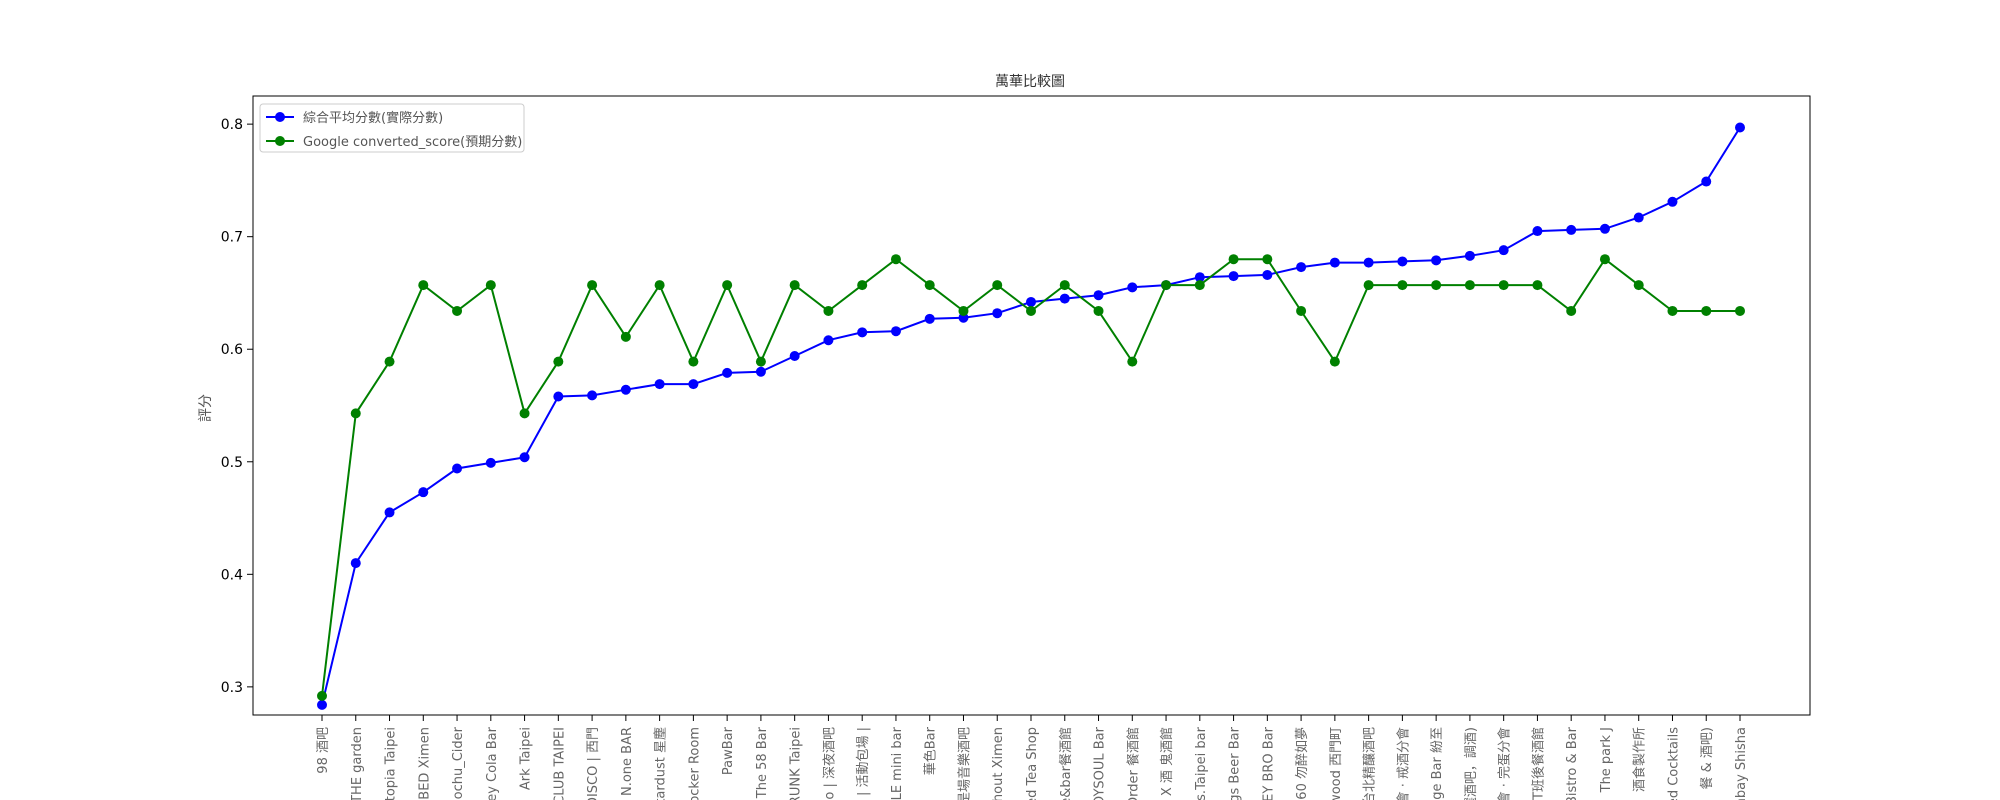  Describe the element at coordinates (391, 763) in the screenshot. I see `x-tick-label: Utopia Taipei` at that location.